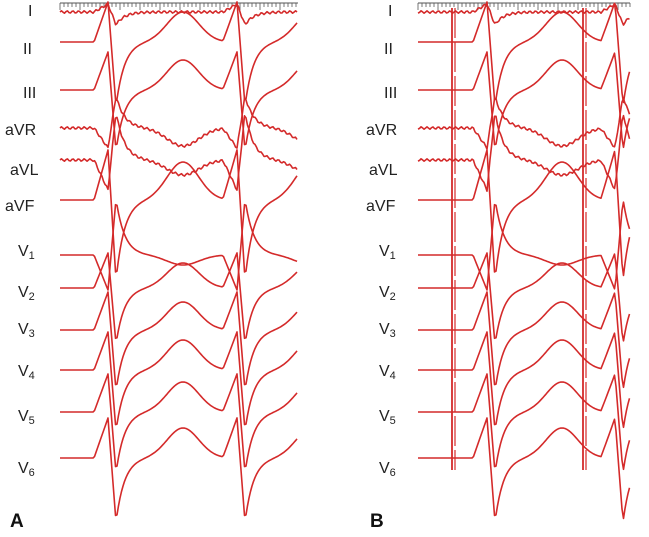 The height and width of the screenshot is (537, 649). I want to click on ecg-trace-V6-a, so click(179, 467).